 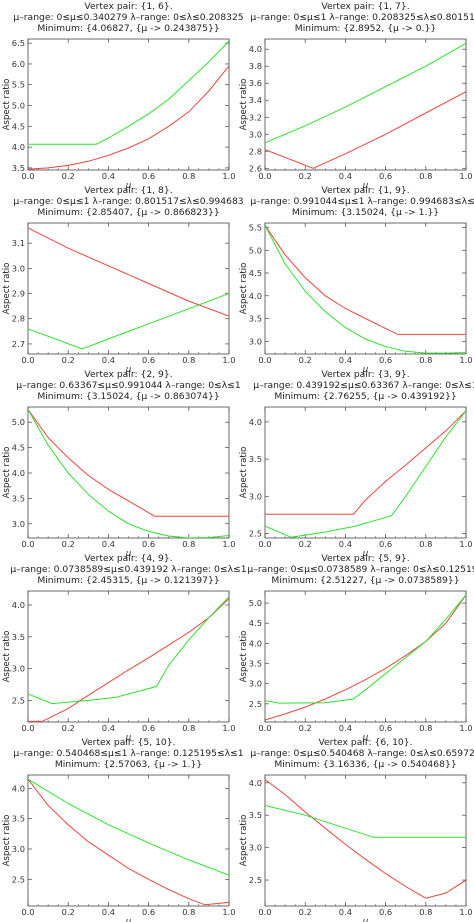 What do you see at coordinates (255, 603) in the screenshot?
I see `y-tick-label: 5.0` at bounding box center [255, 603].